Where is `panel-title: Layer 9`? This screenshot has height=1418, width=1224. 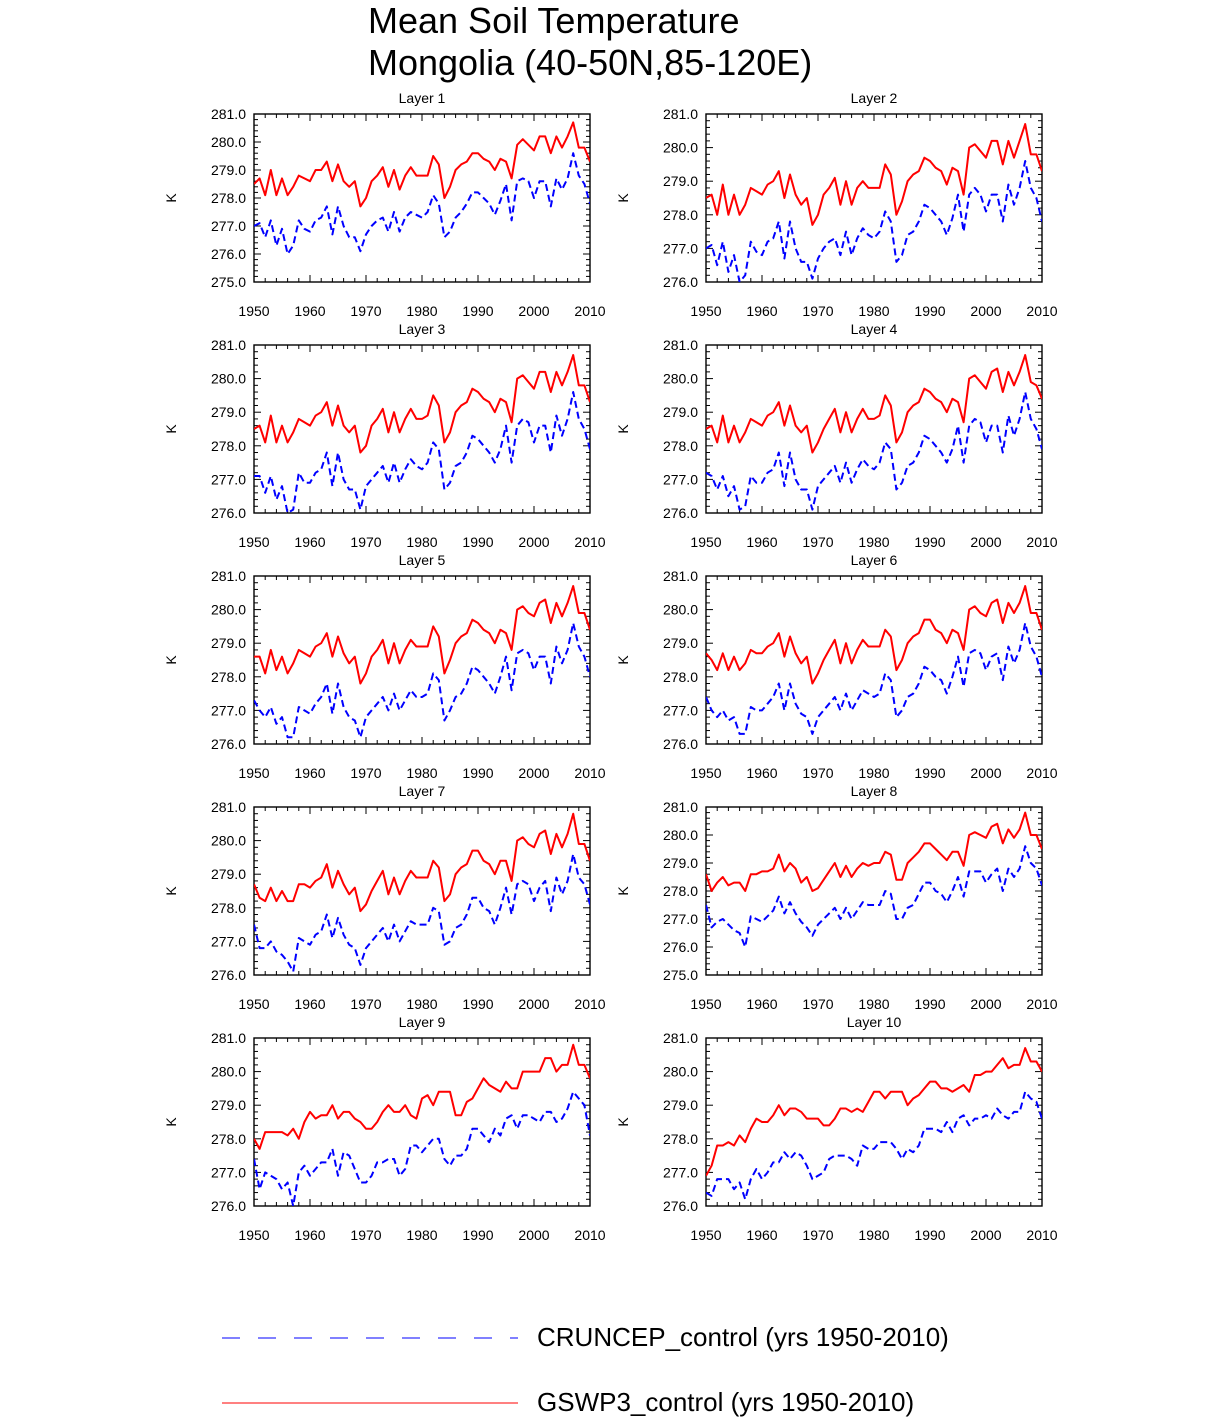
panel-title: Layer 9 is located at coordinates (422, 1022).